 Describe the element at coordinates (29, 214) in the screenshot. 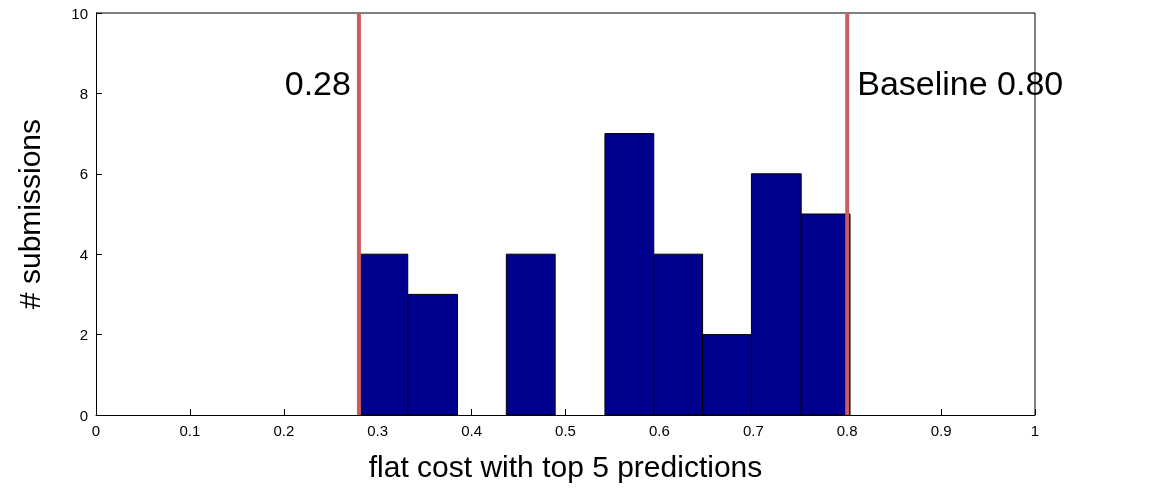

I see `y-axis-title: # submissions` at that location.